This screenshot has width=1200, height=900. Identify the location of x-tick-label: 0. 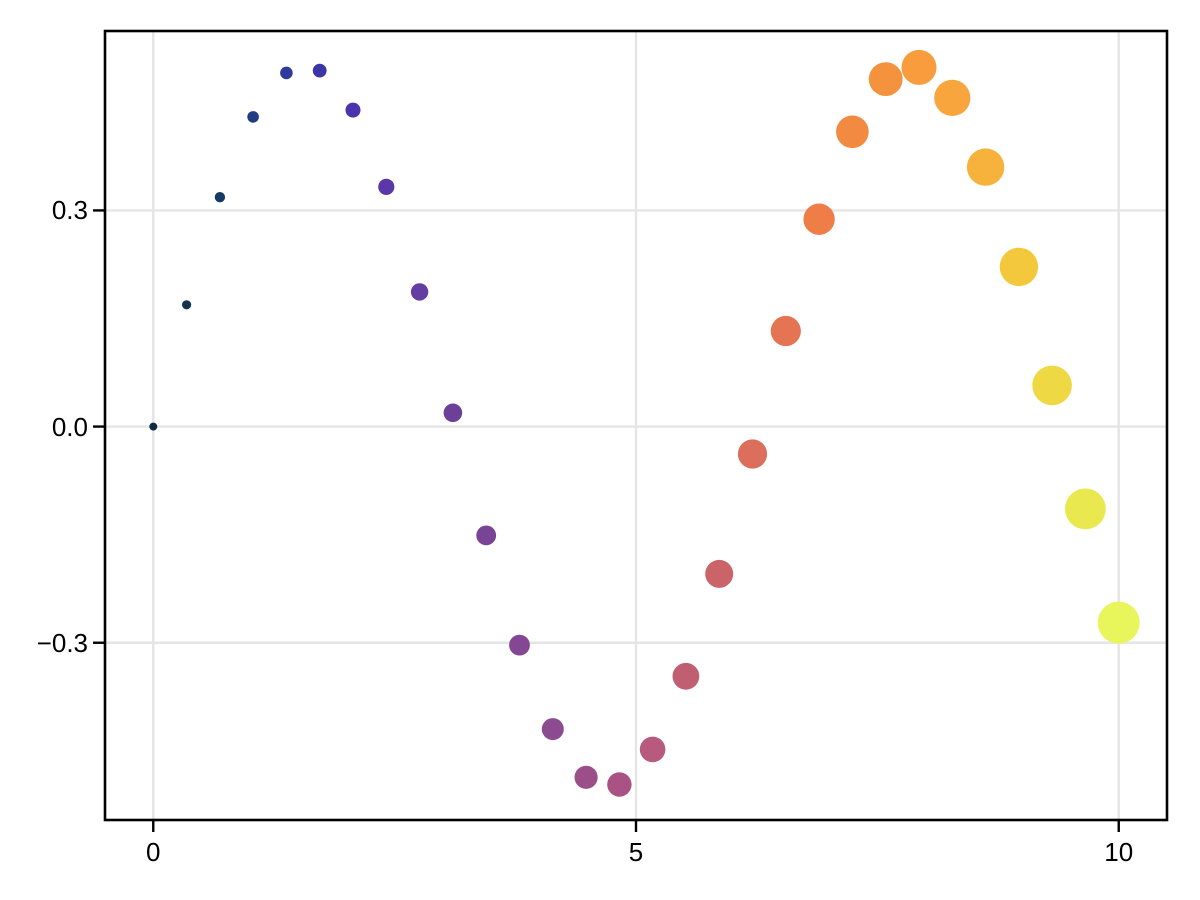
(153, 852).